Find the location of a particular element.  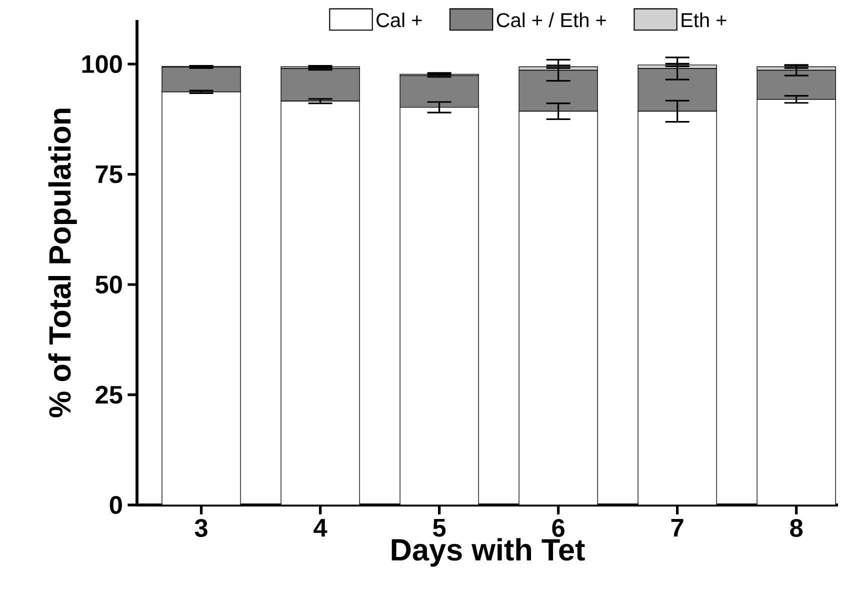

x-axis-title: Days with Tet is located at coordinates (488, 552).